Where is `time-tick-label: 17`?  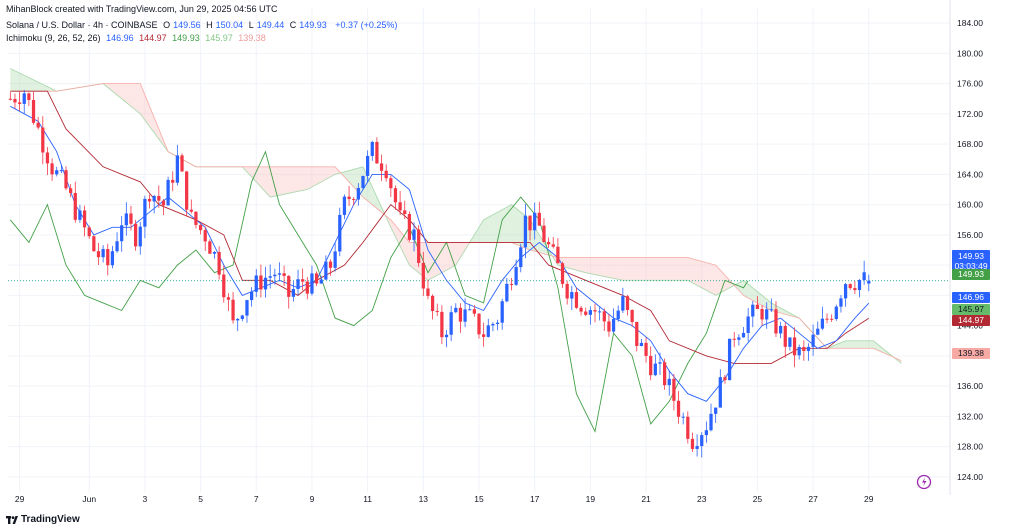 time-tick-label: 17 is located at coordinates (535, 499).